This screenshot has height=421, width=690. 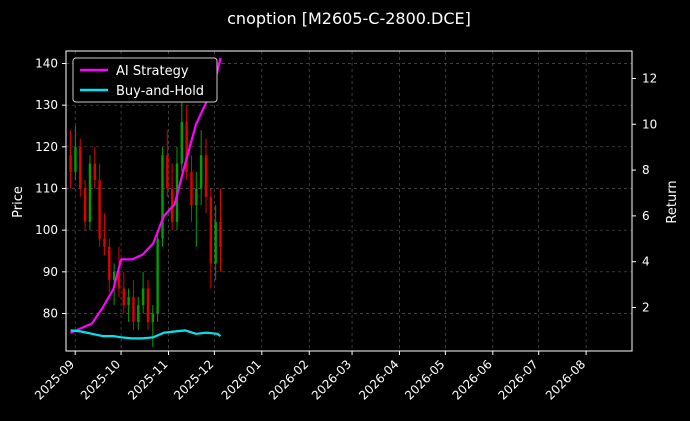 I want to click on buy-and-hold-line, so click(x=146, y=334).